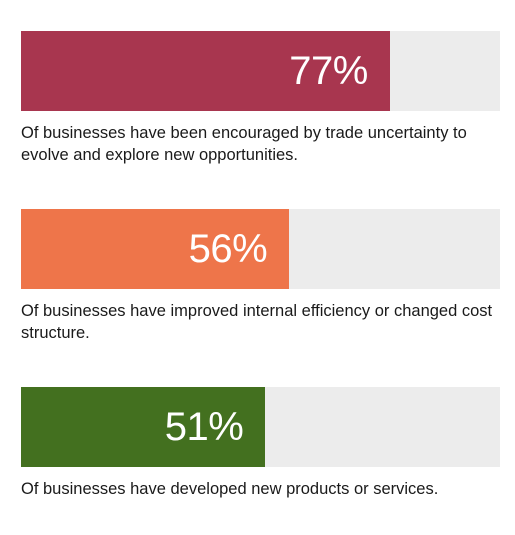 The width and height of the screenshot is (515, 535). Describe the element at coordinates (204, 427) in the screenshot. I see `bar-value-label: 51%` at that location.